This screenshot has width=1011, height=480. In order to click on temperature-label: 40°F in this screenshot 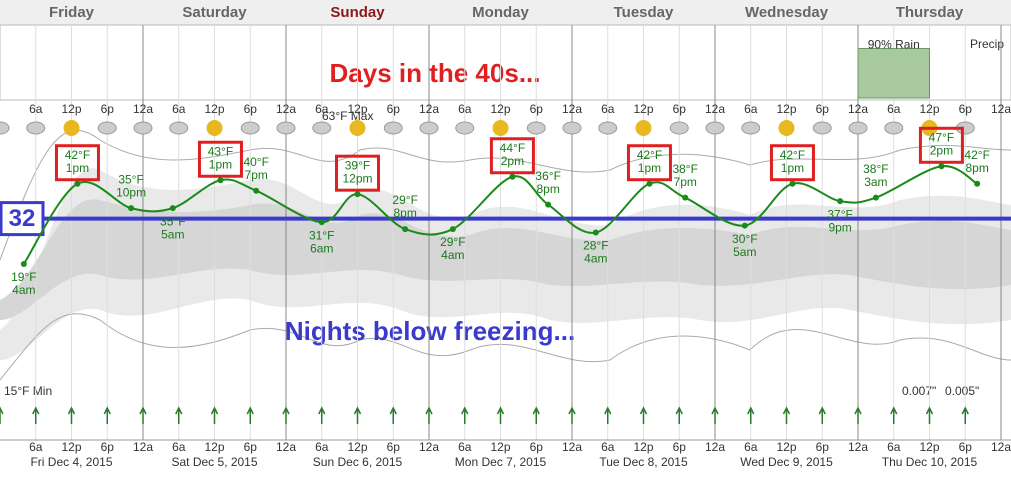, I will do `click(255, 162)`.